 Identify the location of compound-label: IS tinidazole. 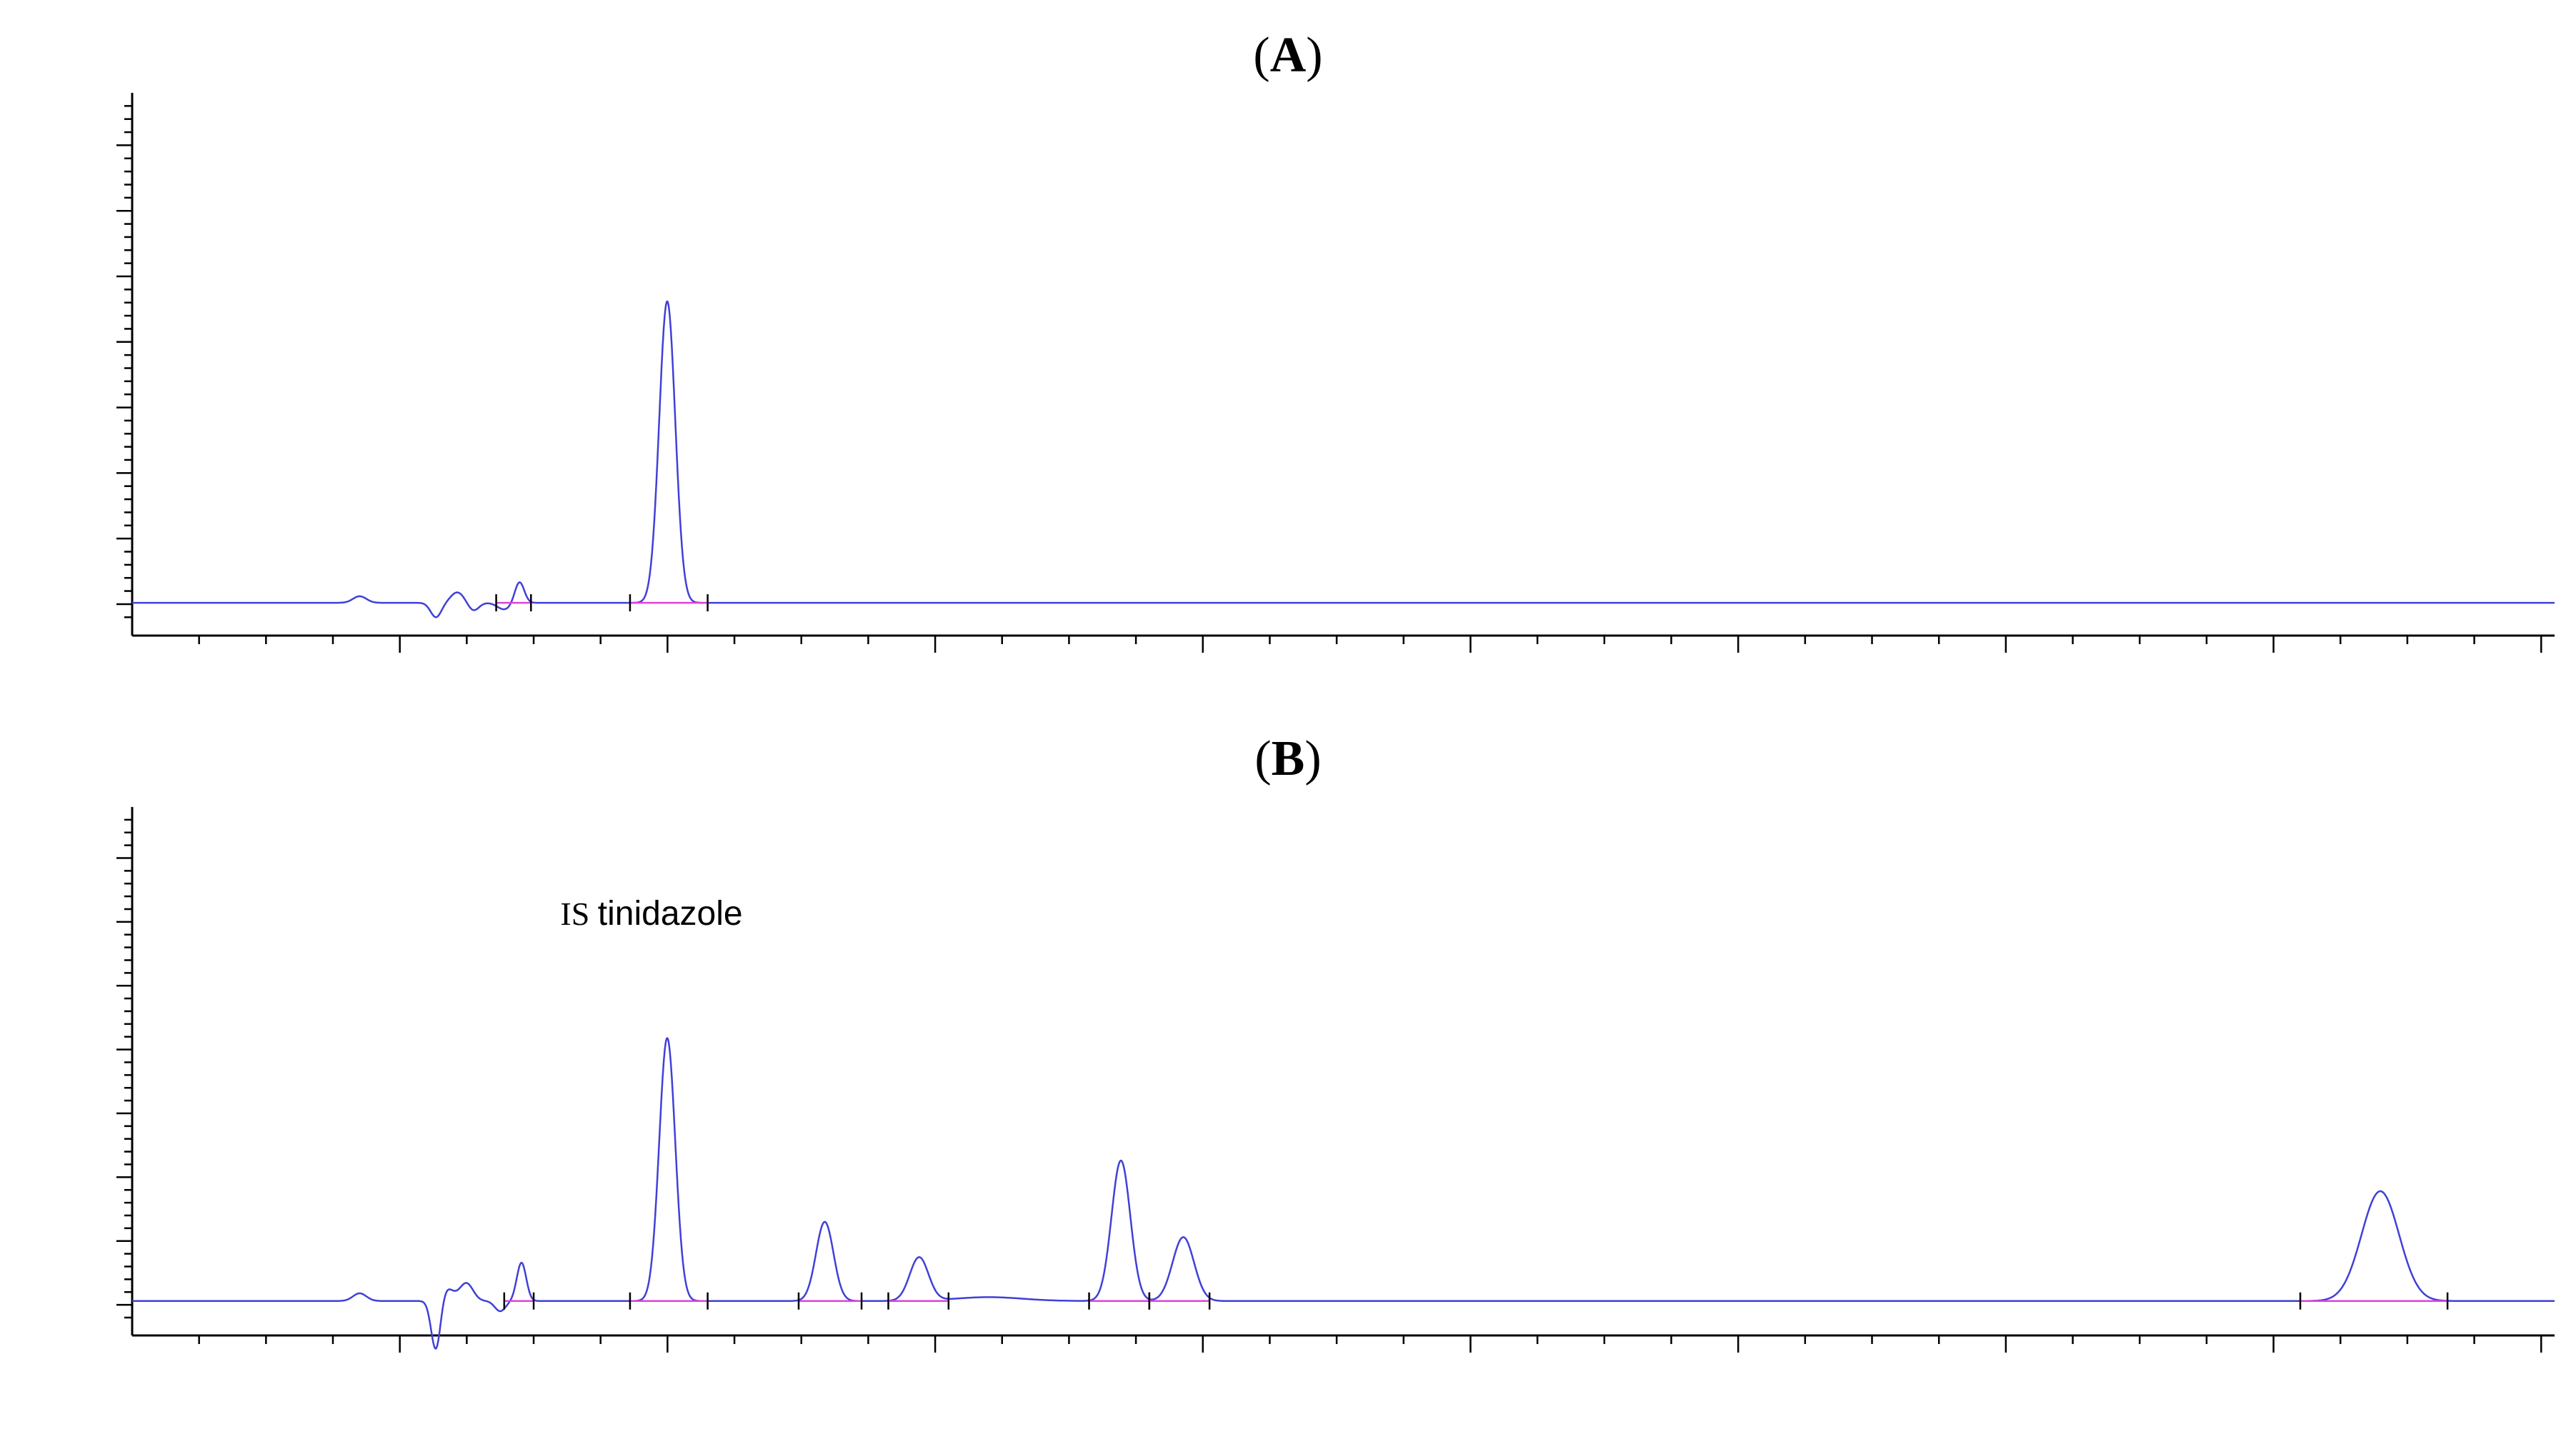
(651, 914).